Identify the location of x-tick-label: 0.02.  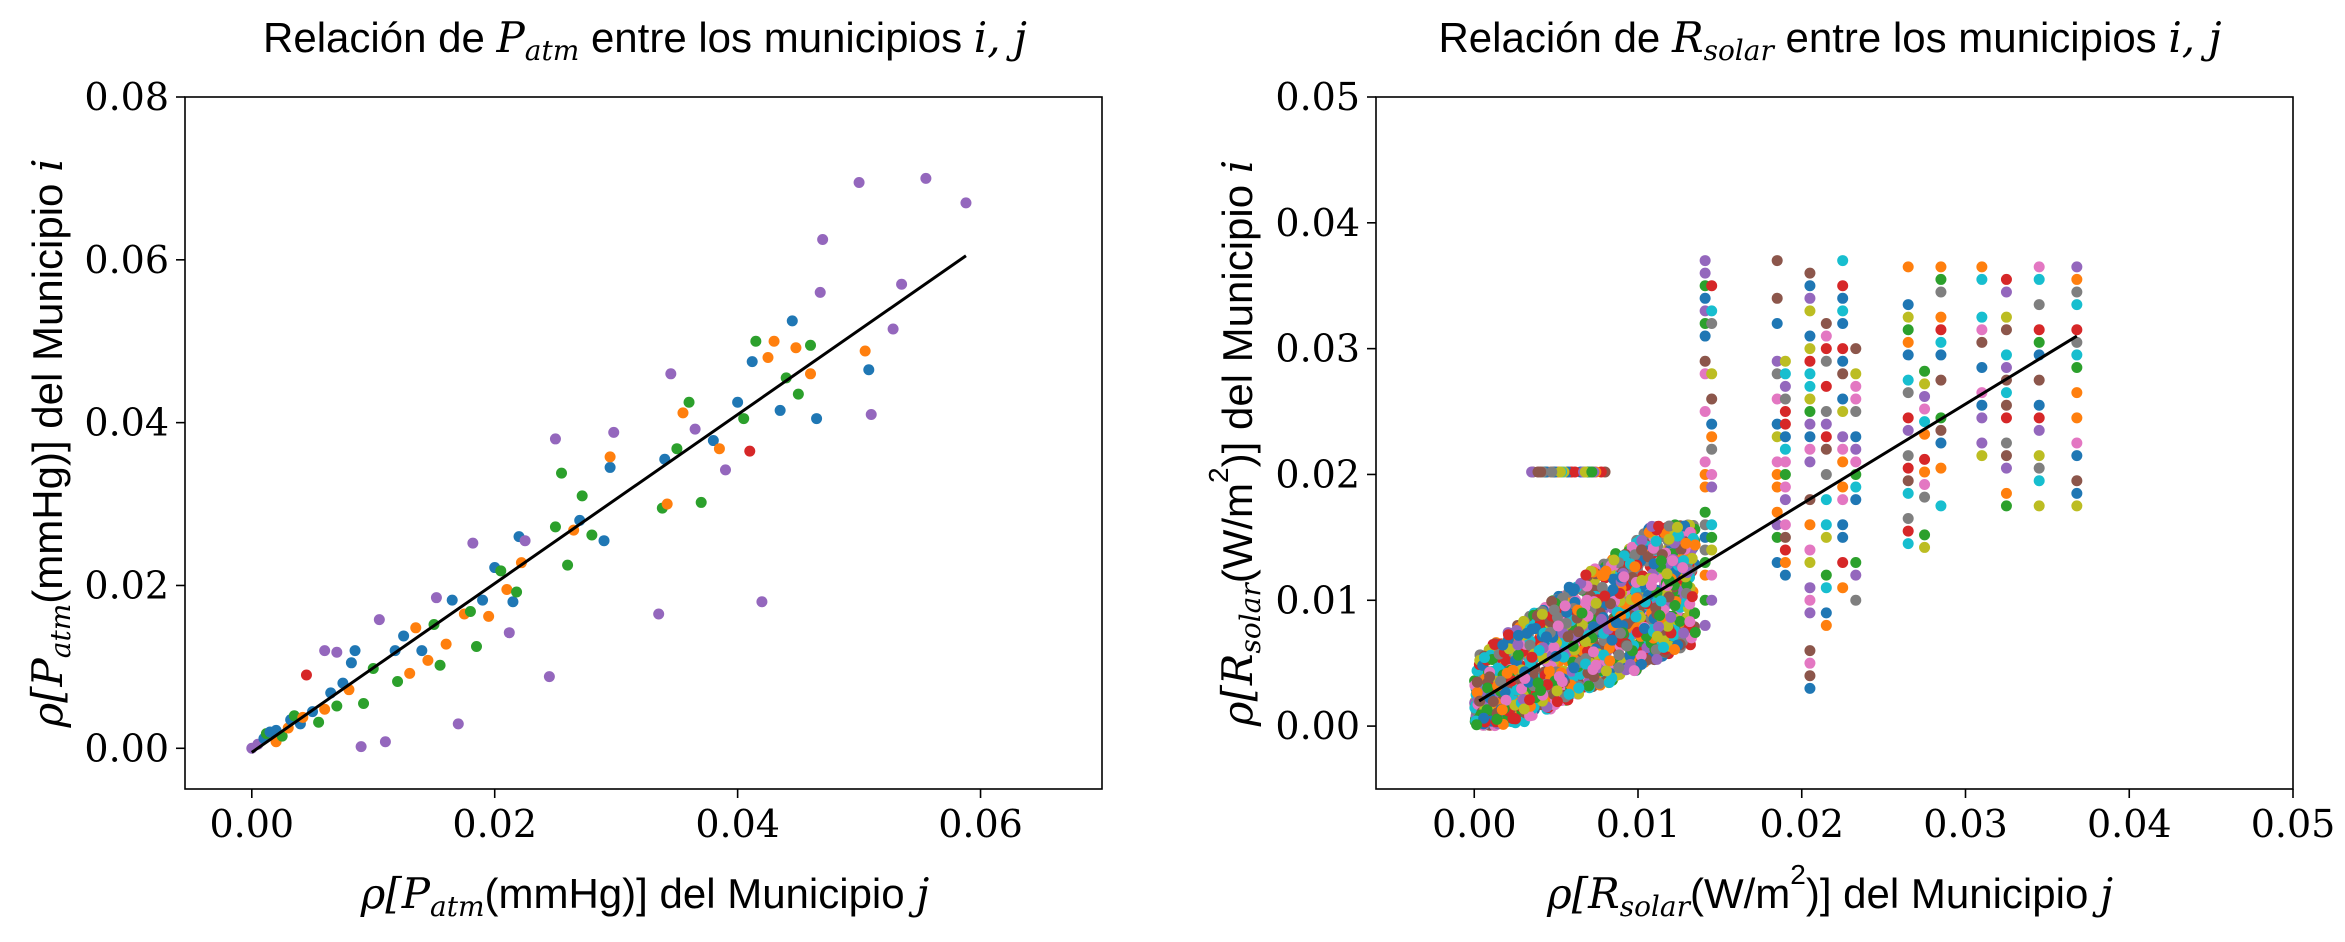
(494, 824).